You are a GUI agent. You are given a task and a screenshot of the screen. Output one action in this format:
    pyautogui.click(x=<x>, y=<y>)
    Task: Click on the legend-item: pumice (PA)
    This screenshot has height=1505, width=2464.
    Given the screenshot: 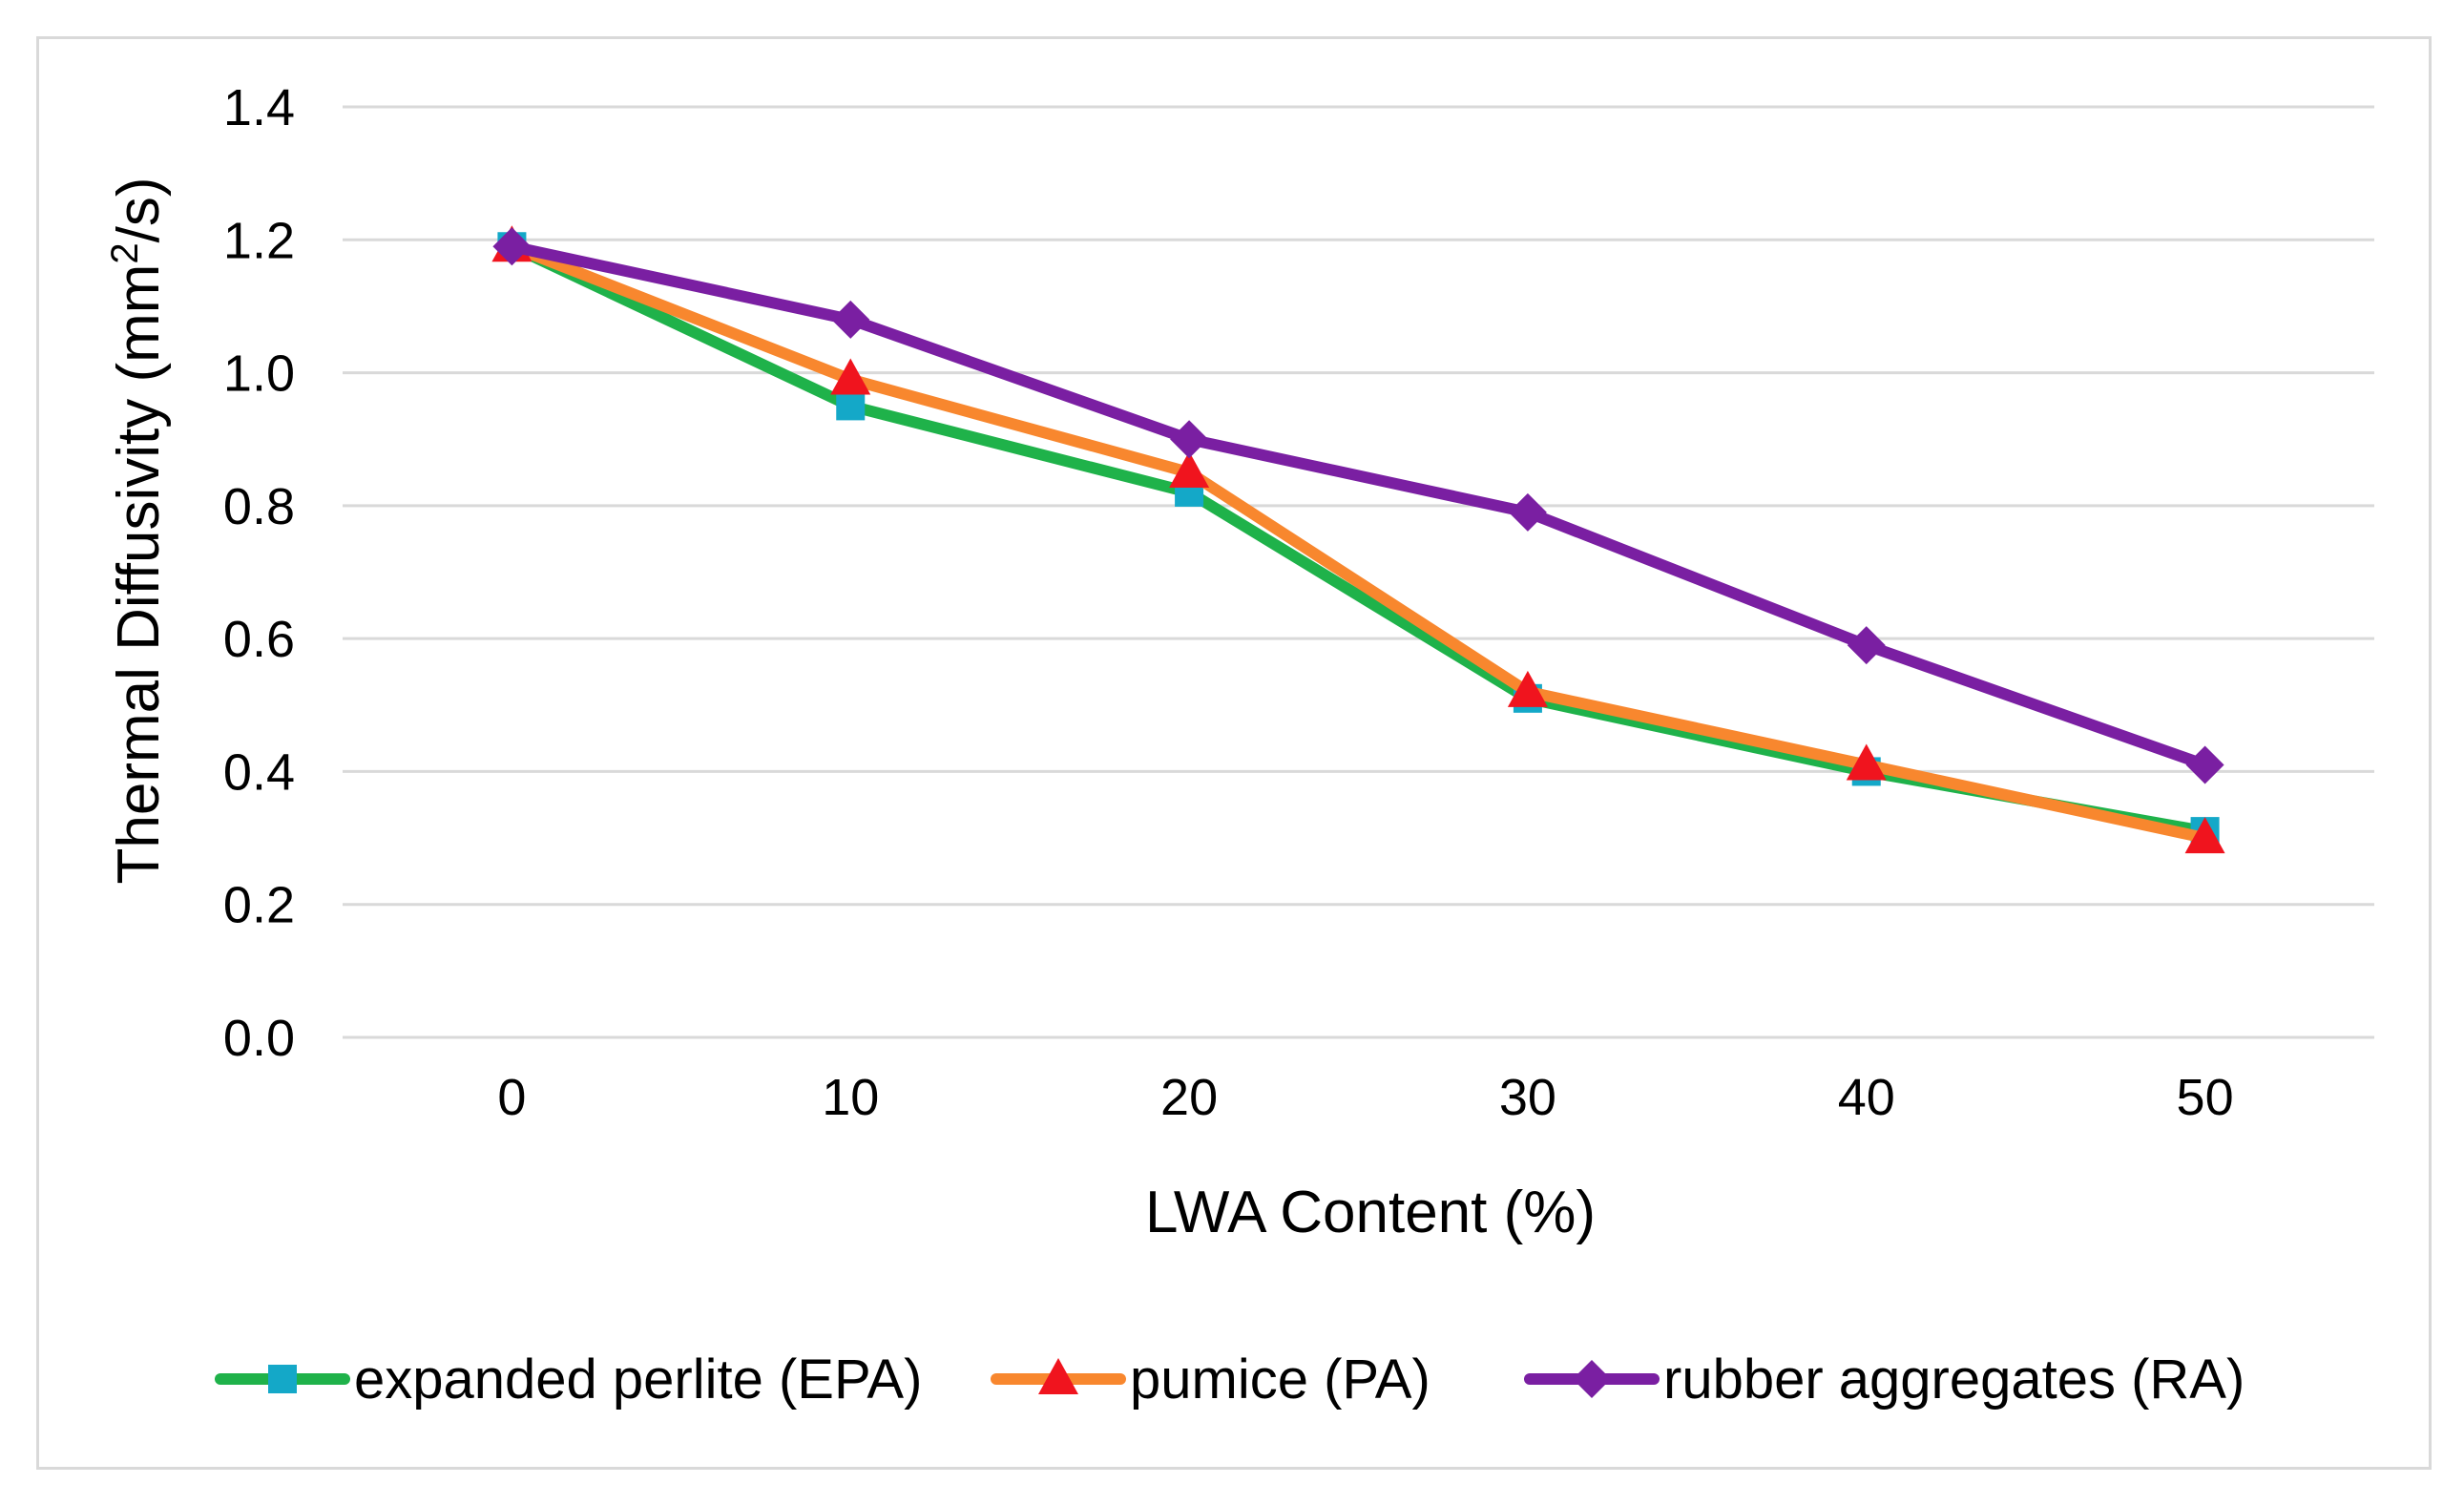 What is the action you would take?
    pyautogui.click(x=1210, y=1380)
    